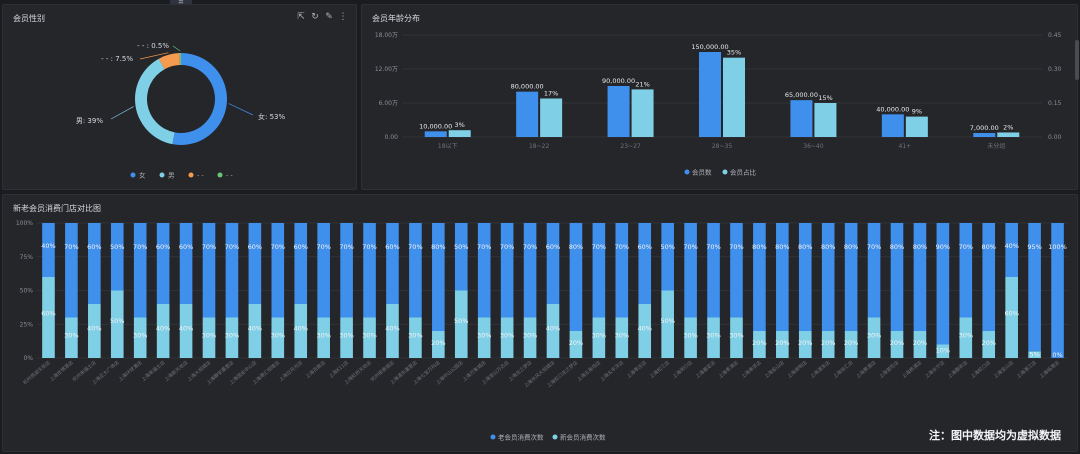  What do you see at coordinates (315, 17) in the screenshot?
I see `refresh-icon: ↻` at bounding box center [315, 17].